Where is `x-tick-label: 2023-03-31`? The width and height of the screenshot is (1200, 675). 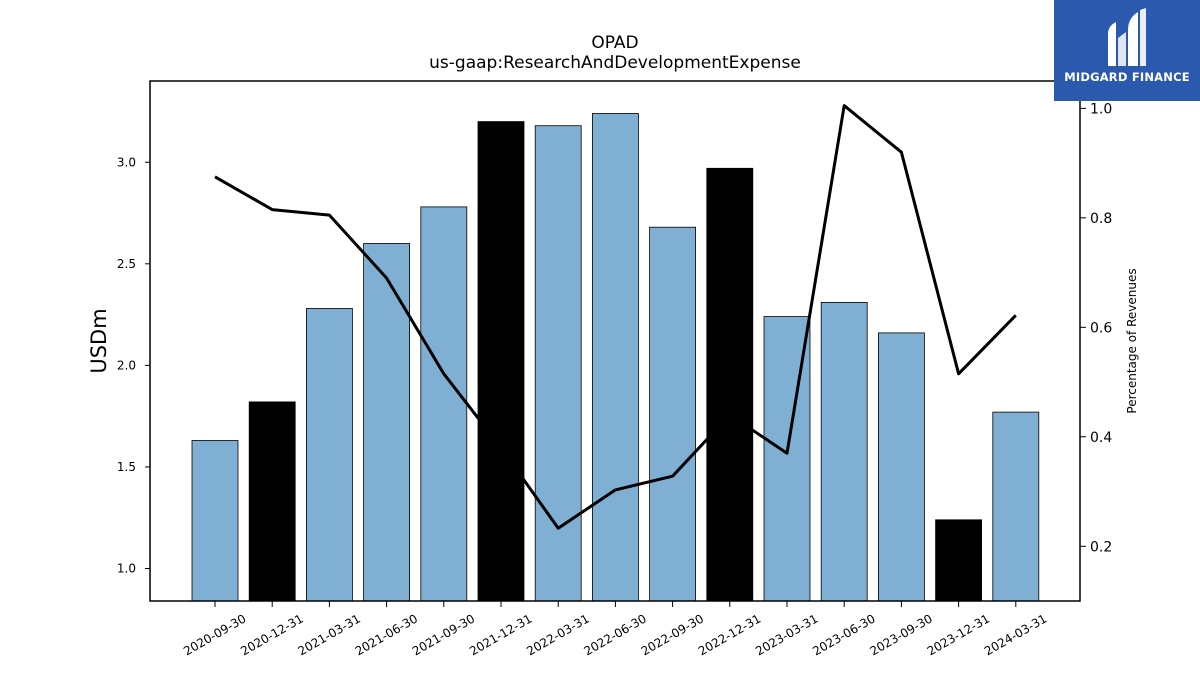 x-tick-label: 2023-03-31 is located at coordinates (786, 634).